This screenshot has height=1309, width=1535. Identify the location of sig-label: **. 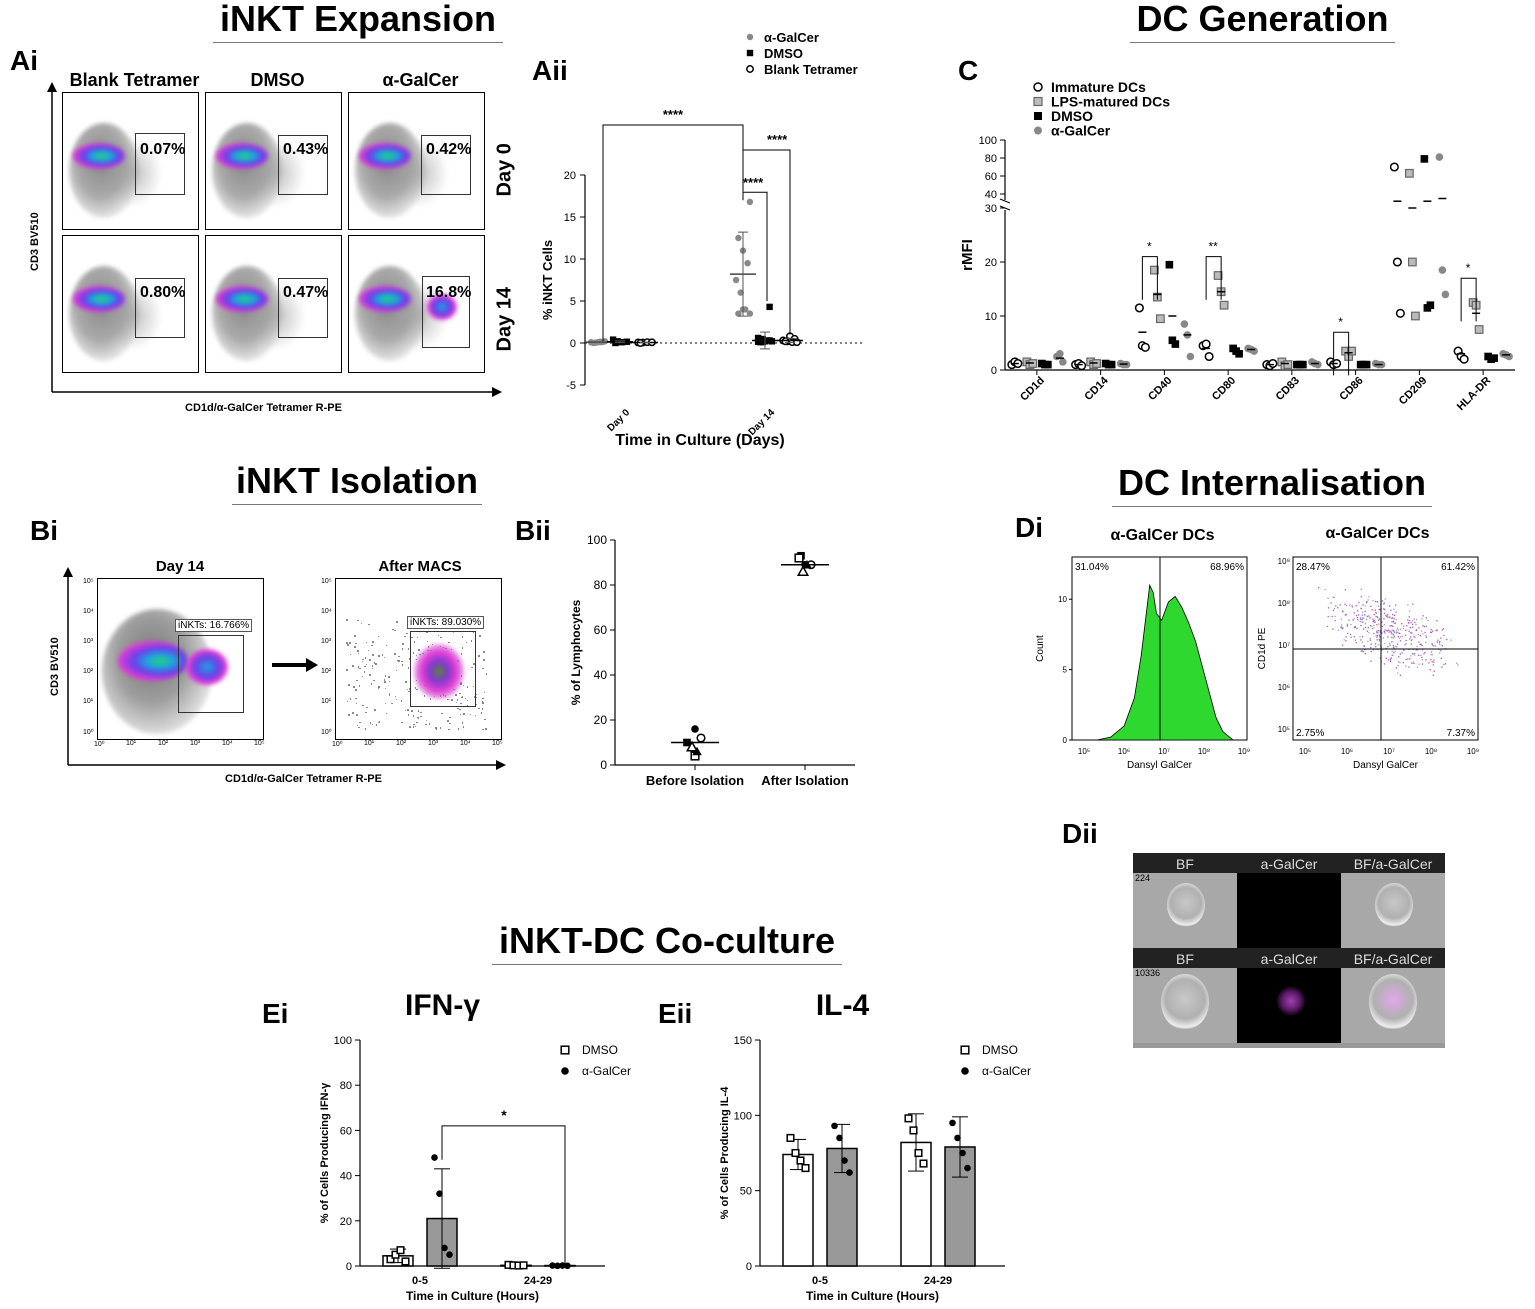
(1213, 247).